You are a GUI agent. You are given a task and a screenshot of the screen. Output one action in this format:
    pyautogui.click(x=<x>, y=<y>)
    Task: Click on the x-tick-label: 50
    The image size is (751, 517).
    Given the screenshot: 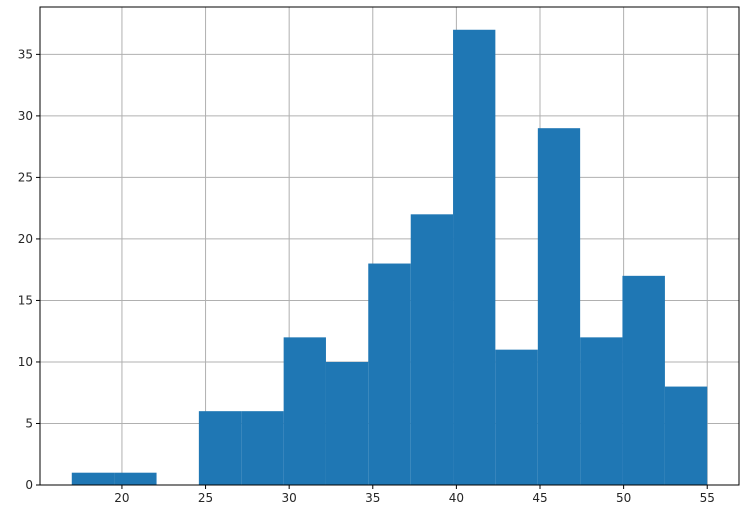 What is the action you would take?
    pyautogui.click(x=623, y=498)
    